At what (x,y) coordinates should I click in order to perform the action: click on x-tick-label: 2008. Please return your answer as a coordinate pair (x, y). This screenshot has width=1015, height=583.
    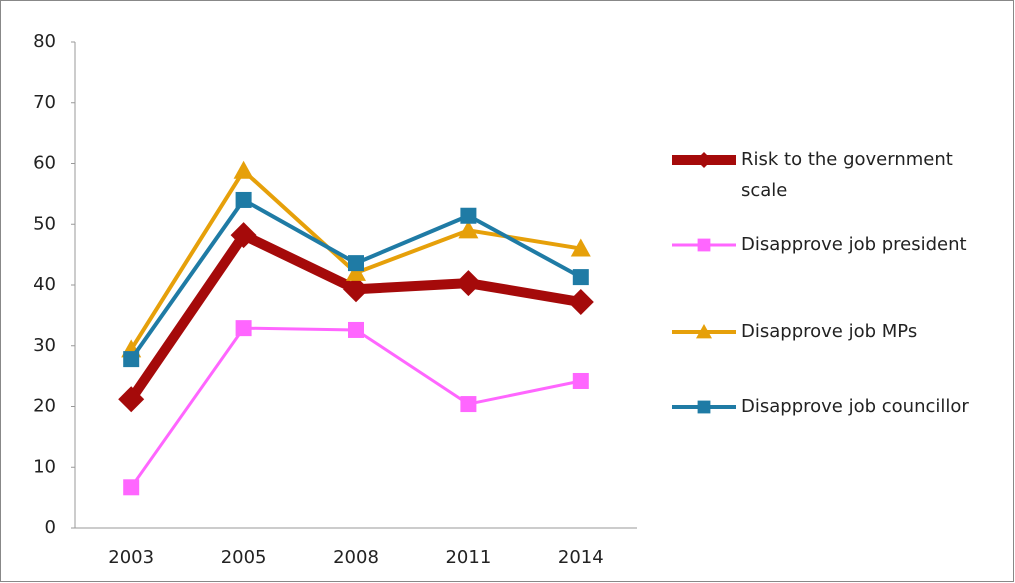
    Looking at the image, I should click on (356, 557).